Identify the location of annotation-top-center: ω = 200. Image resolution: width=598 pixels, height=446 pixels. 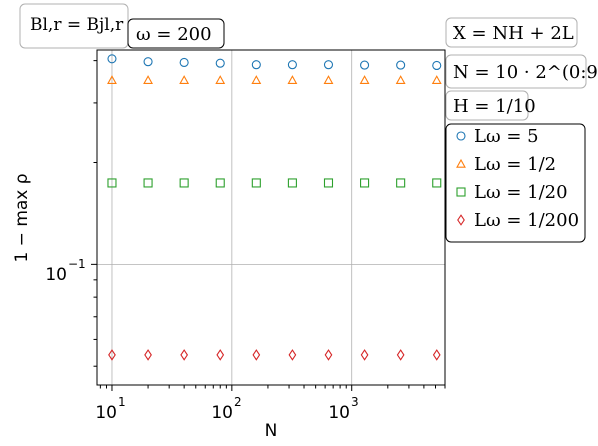
(176, 33).